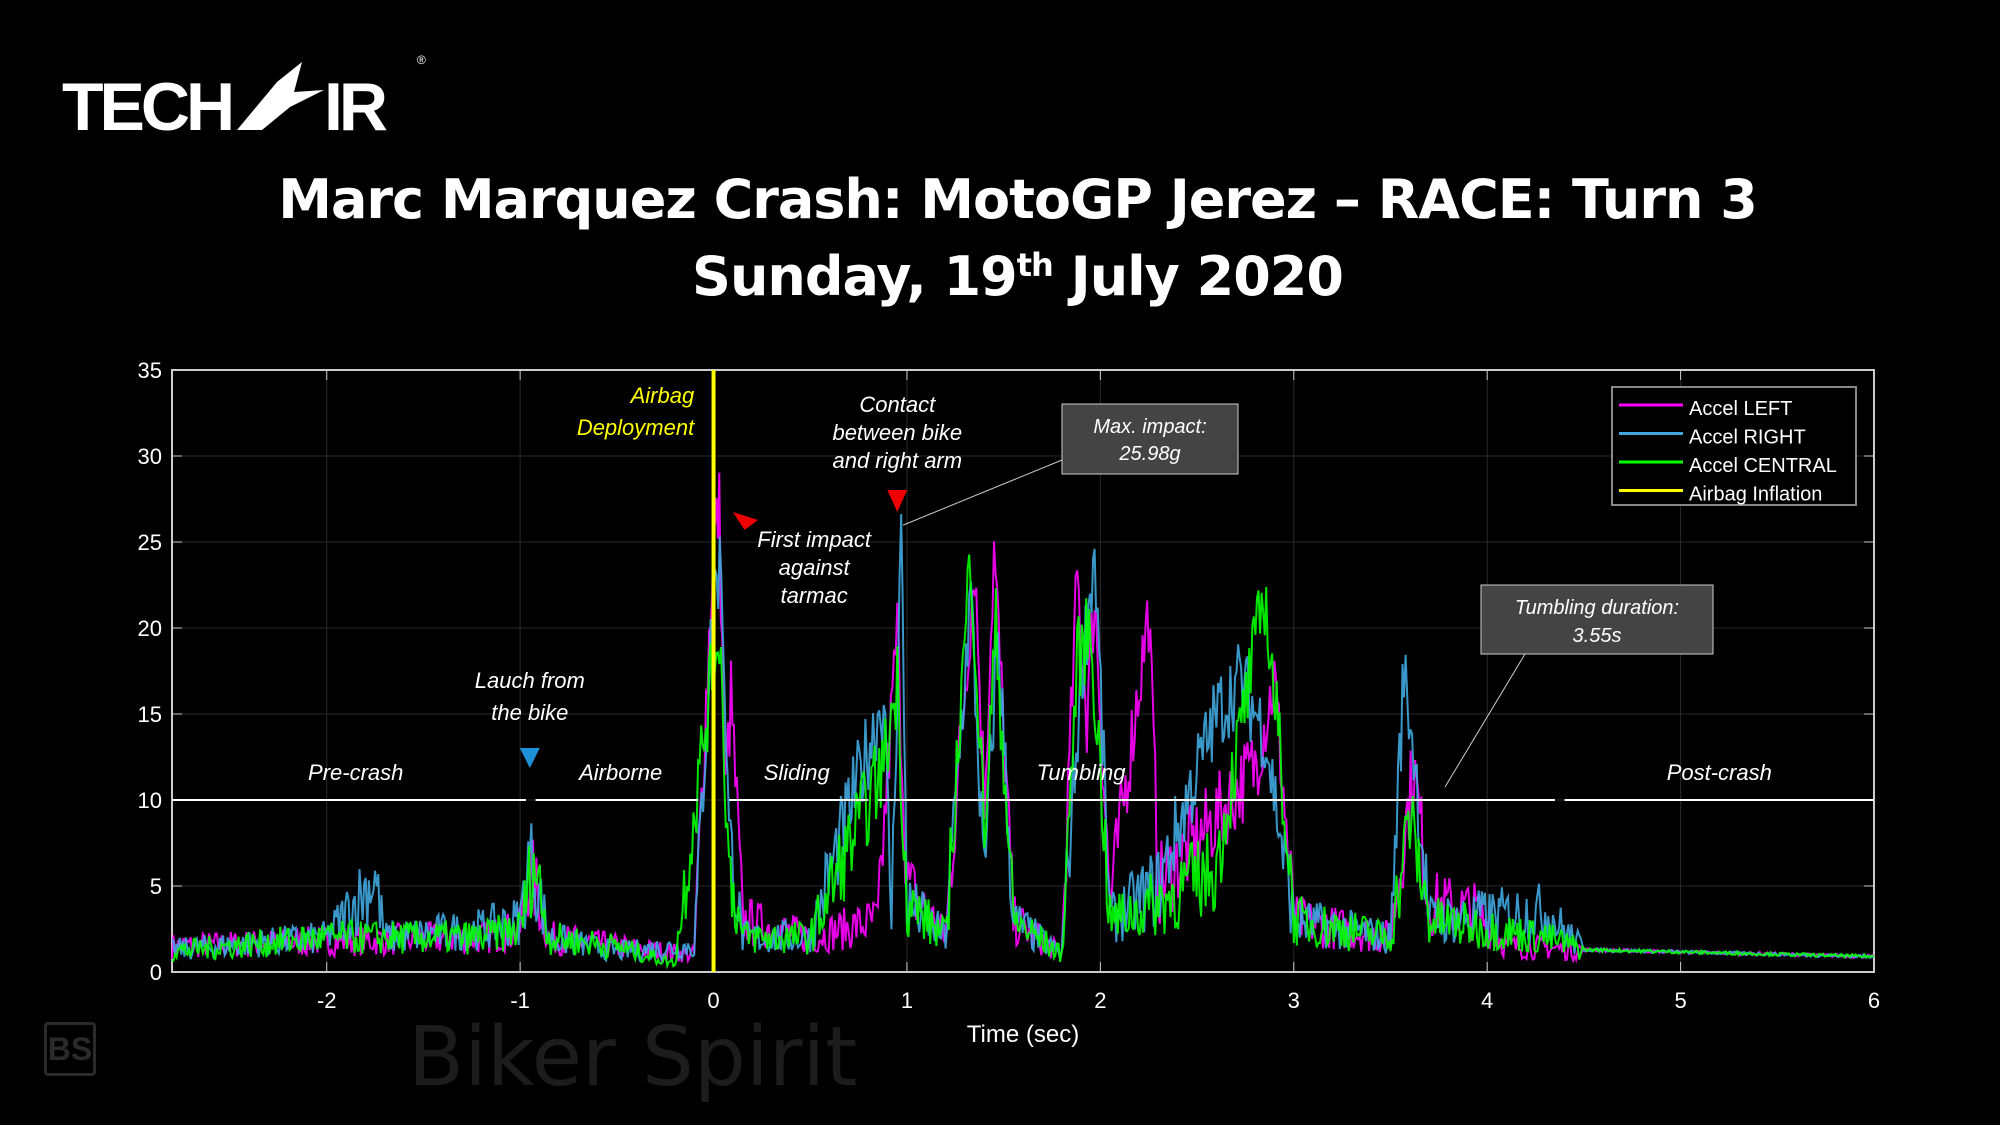  What do you see at coordinates (1149, 427) in the screenshot?
I see `annotation-max-impact: Max. impact:` at bounding box center [1149, 427].